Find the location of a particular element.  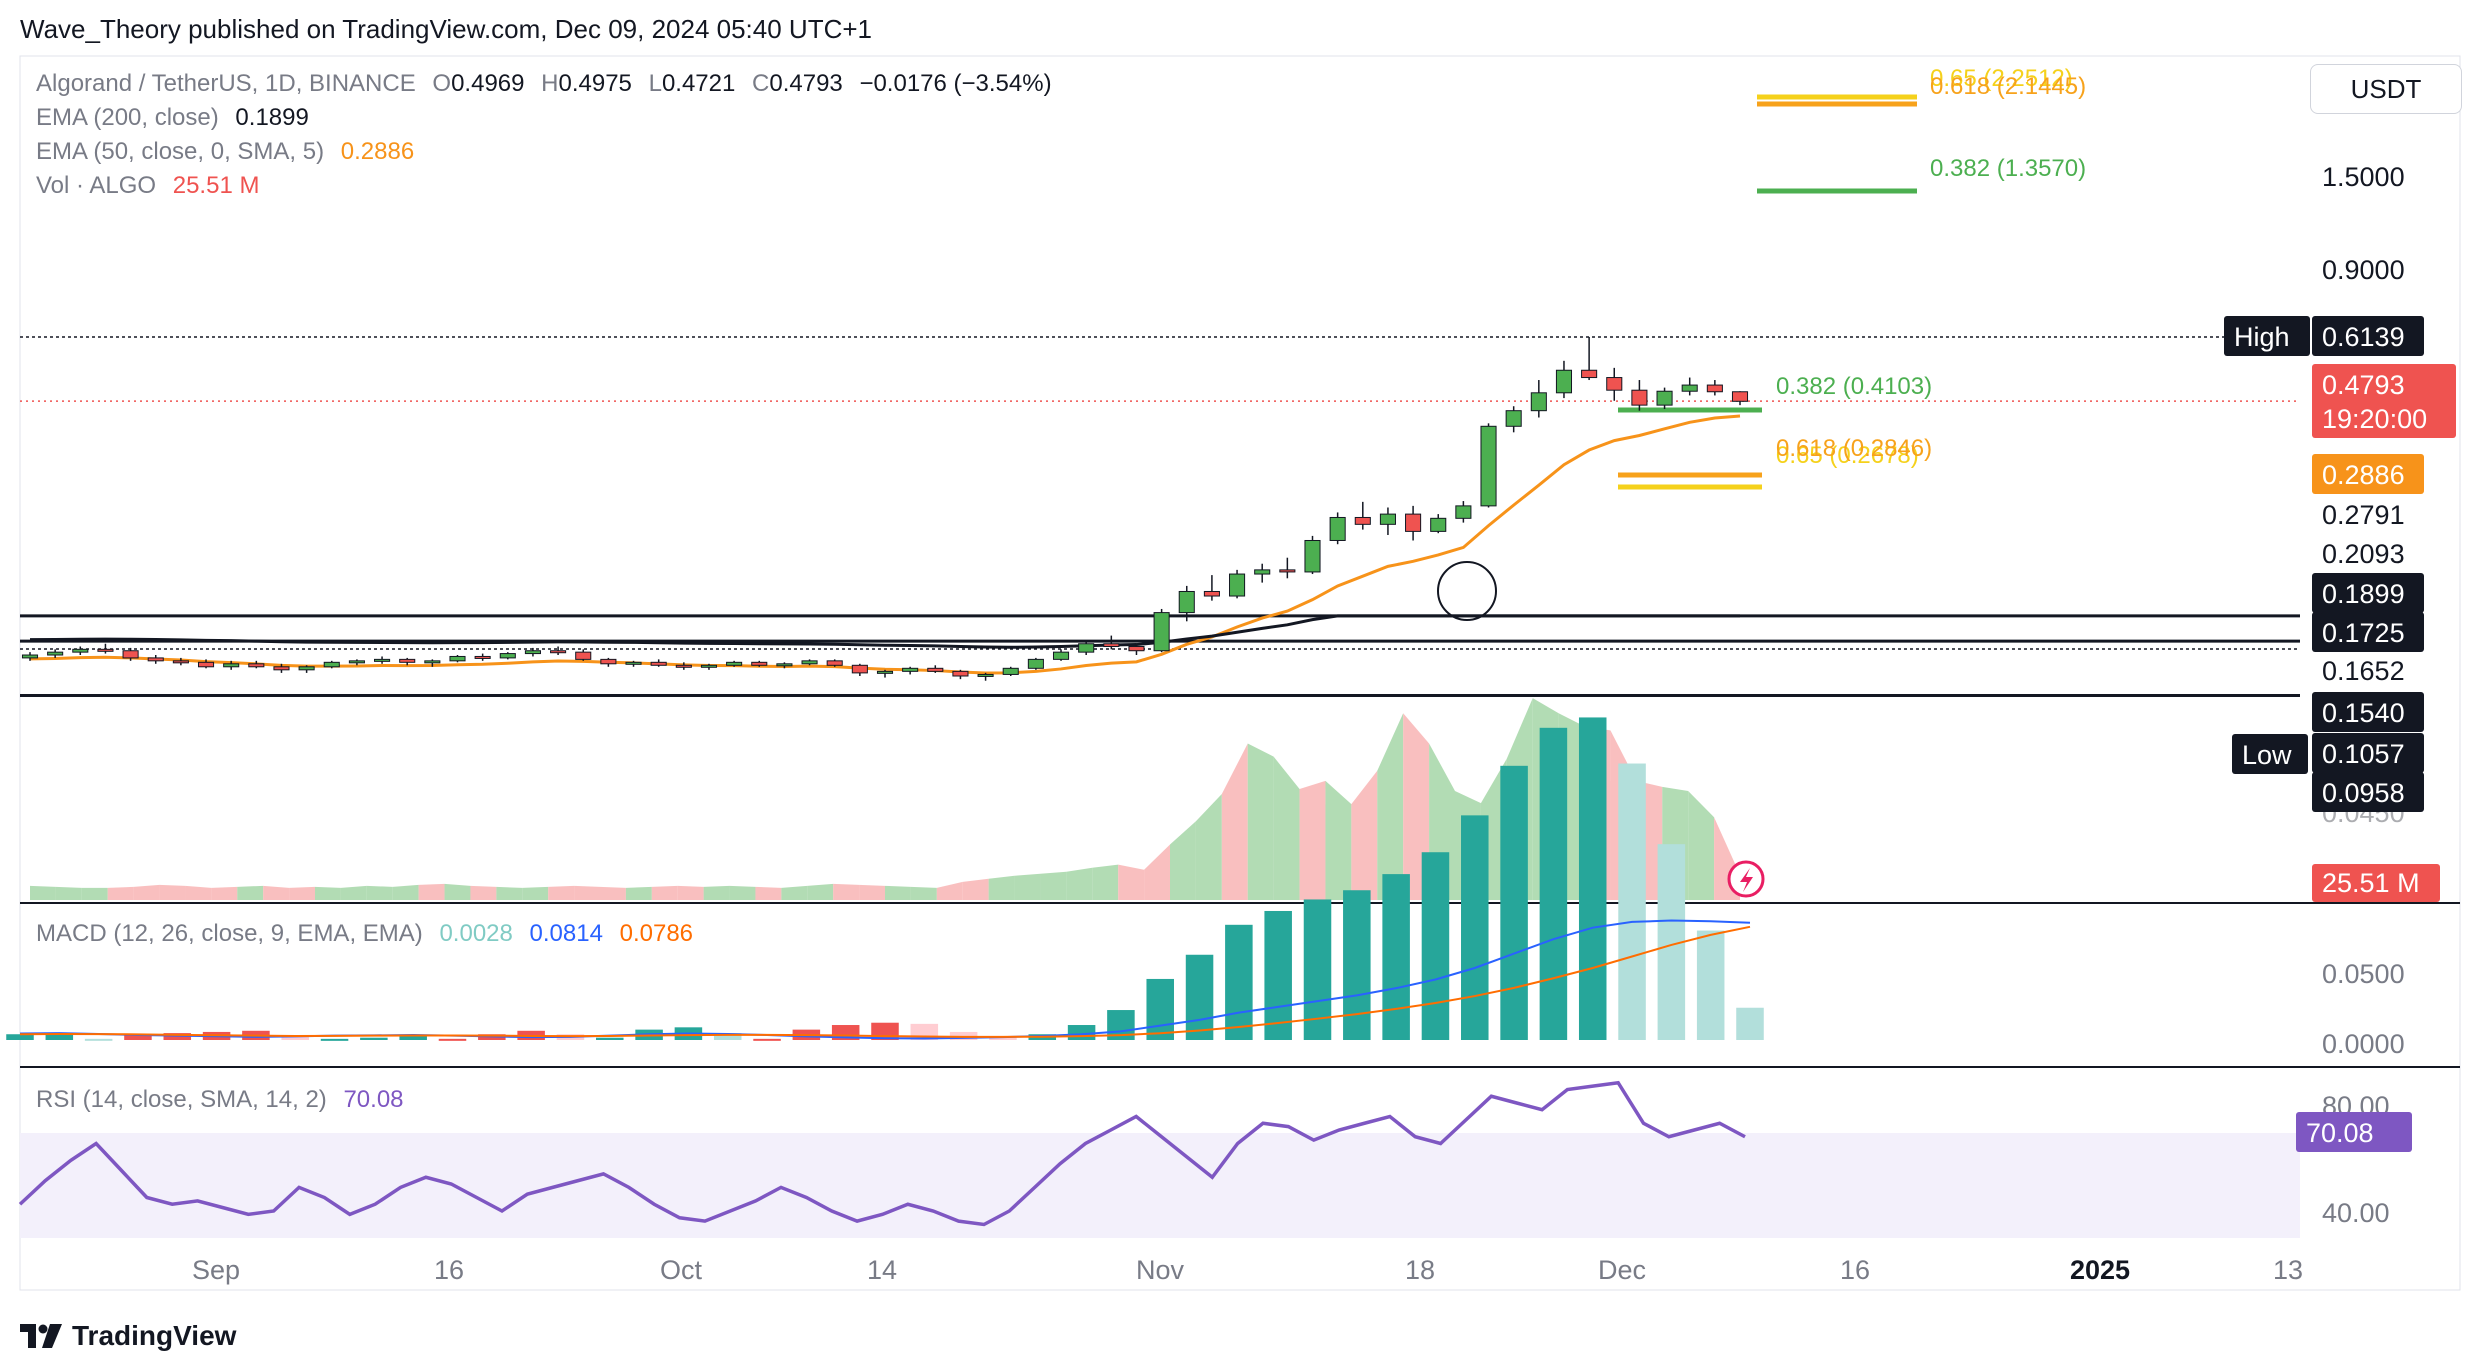

low-label-tag: Low is located at coordinates (2270, 754).